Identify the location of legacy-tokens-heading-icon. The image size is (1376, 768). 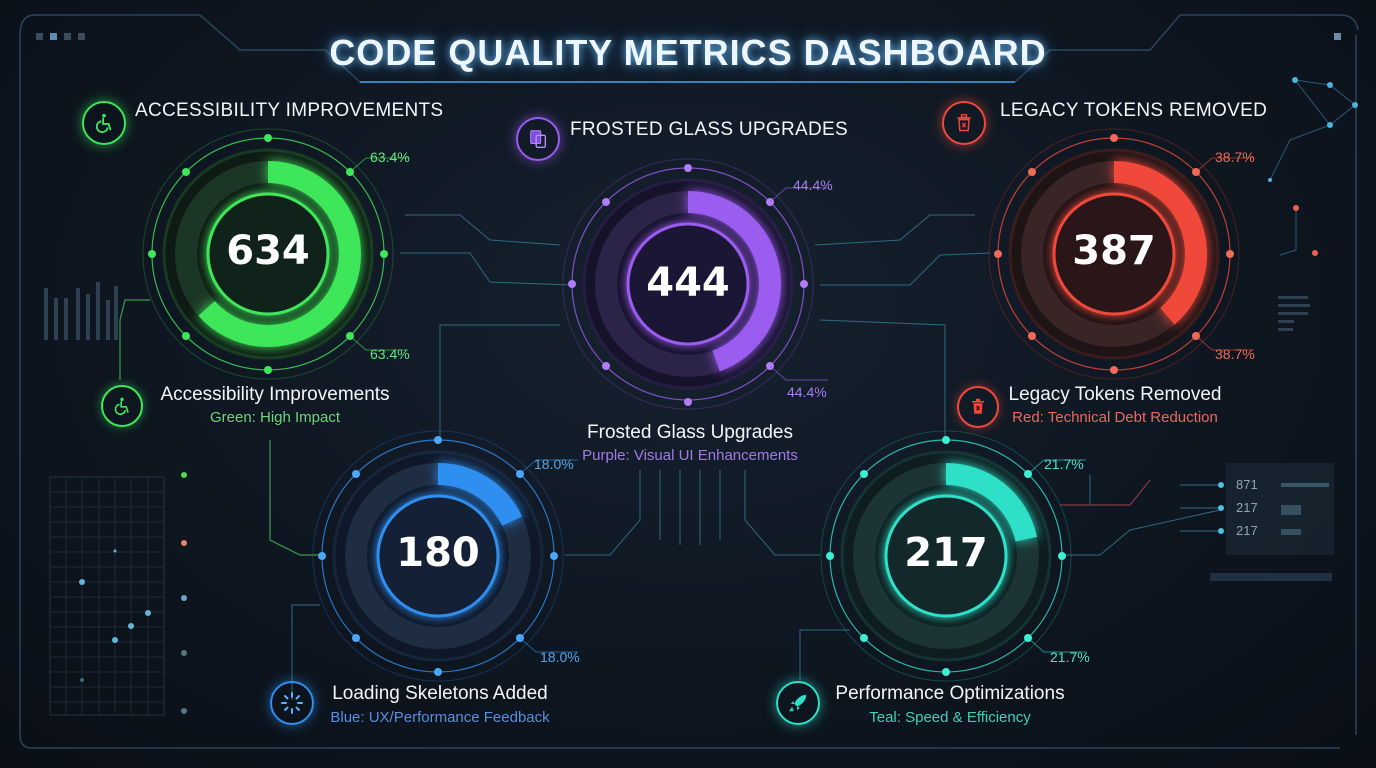
(964, 123).